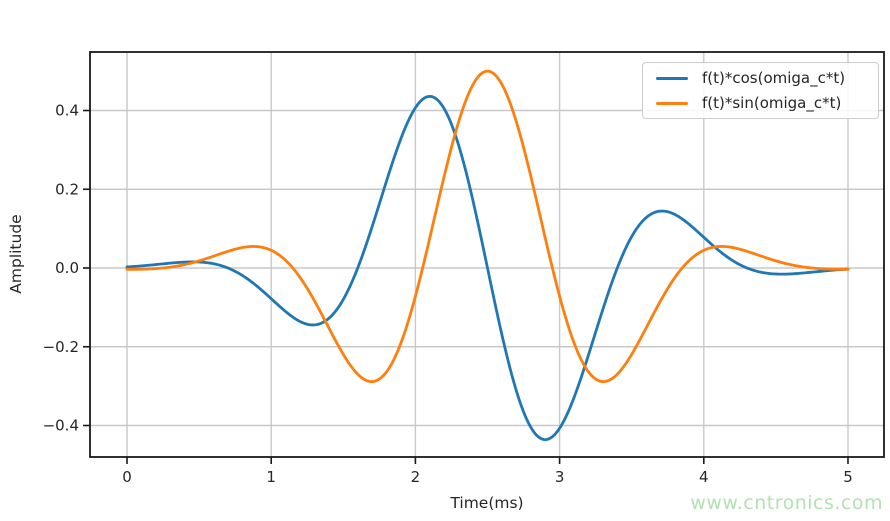 Image resolution: width=890 pixels, height=521 pixels. Describe the element at coordinates (61, 347) in the screenshot. I see `y-tick-label: −0.2` at that location.